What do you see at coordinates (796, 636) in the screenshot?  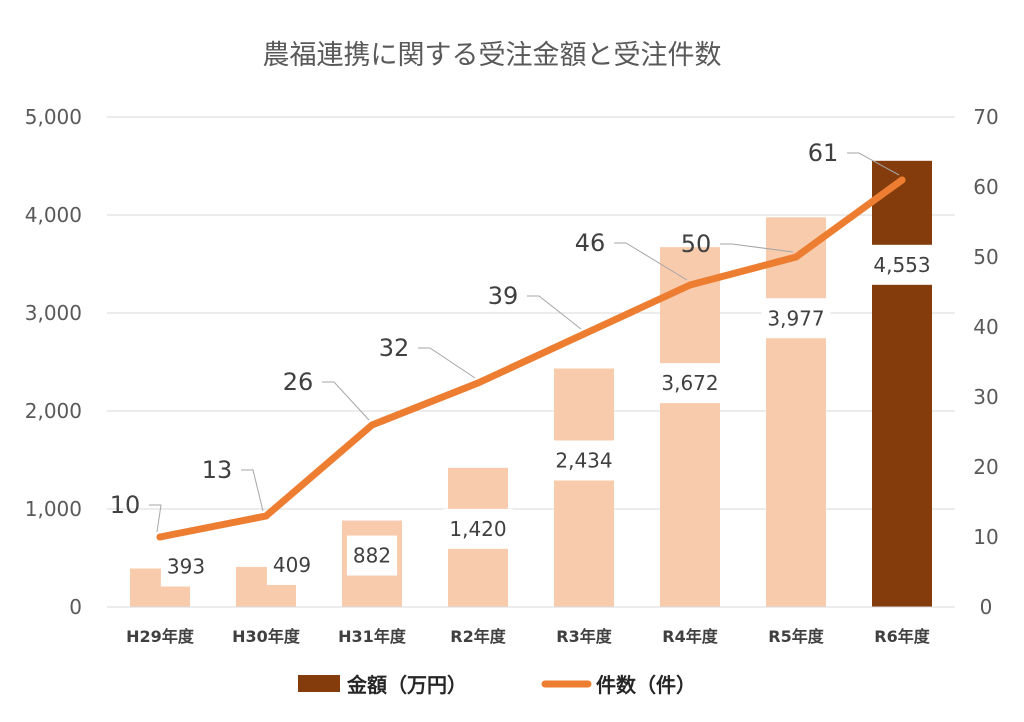 I see `x-axis-tick-label: R5年度` at bounding box center [796, 636].